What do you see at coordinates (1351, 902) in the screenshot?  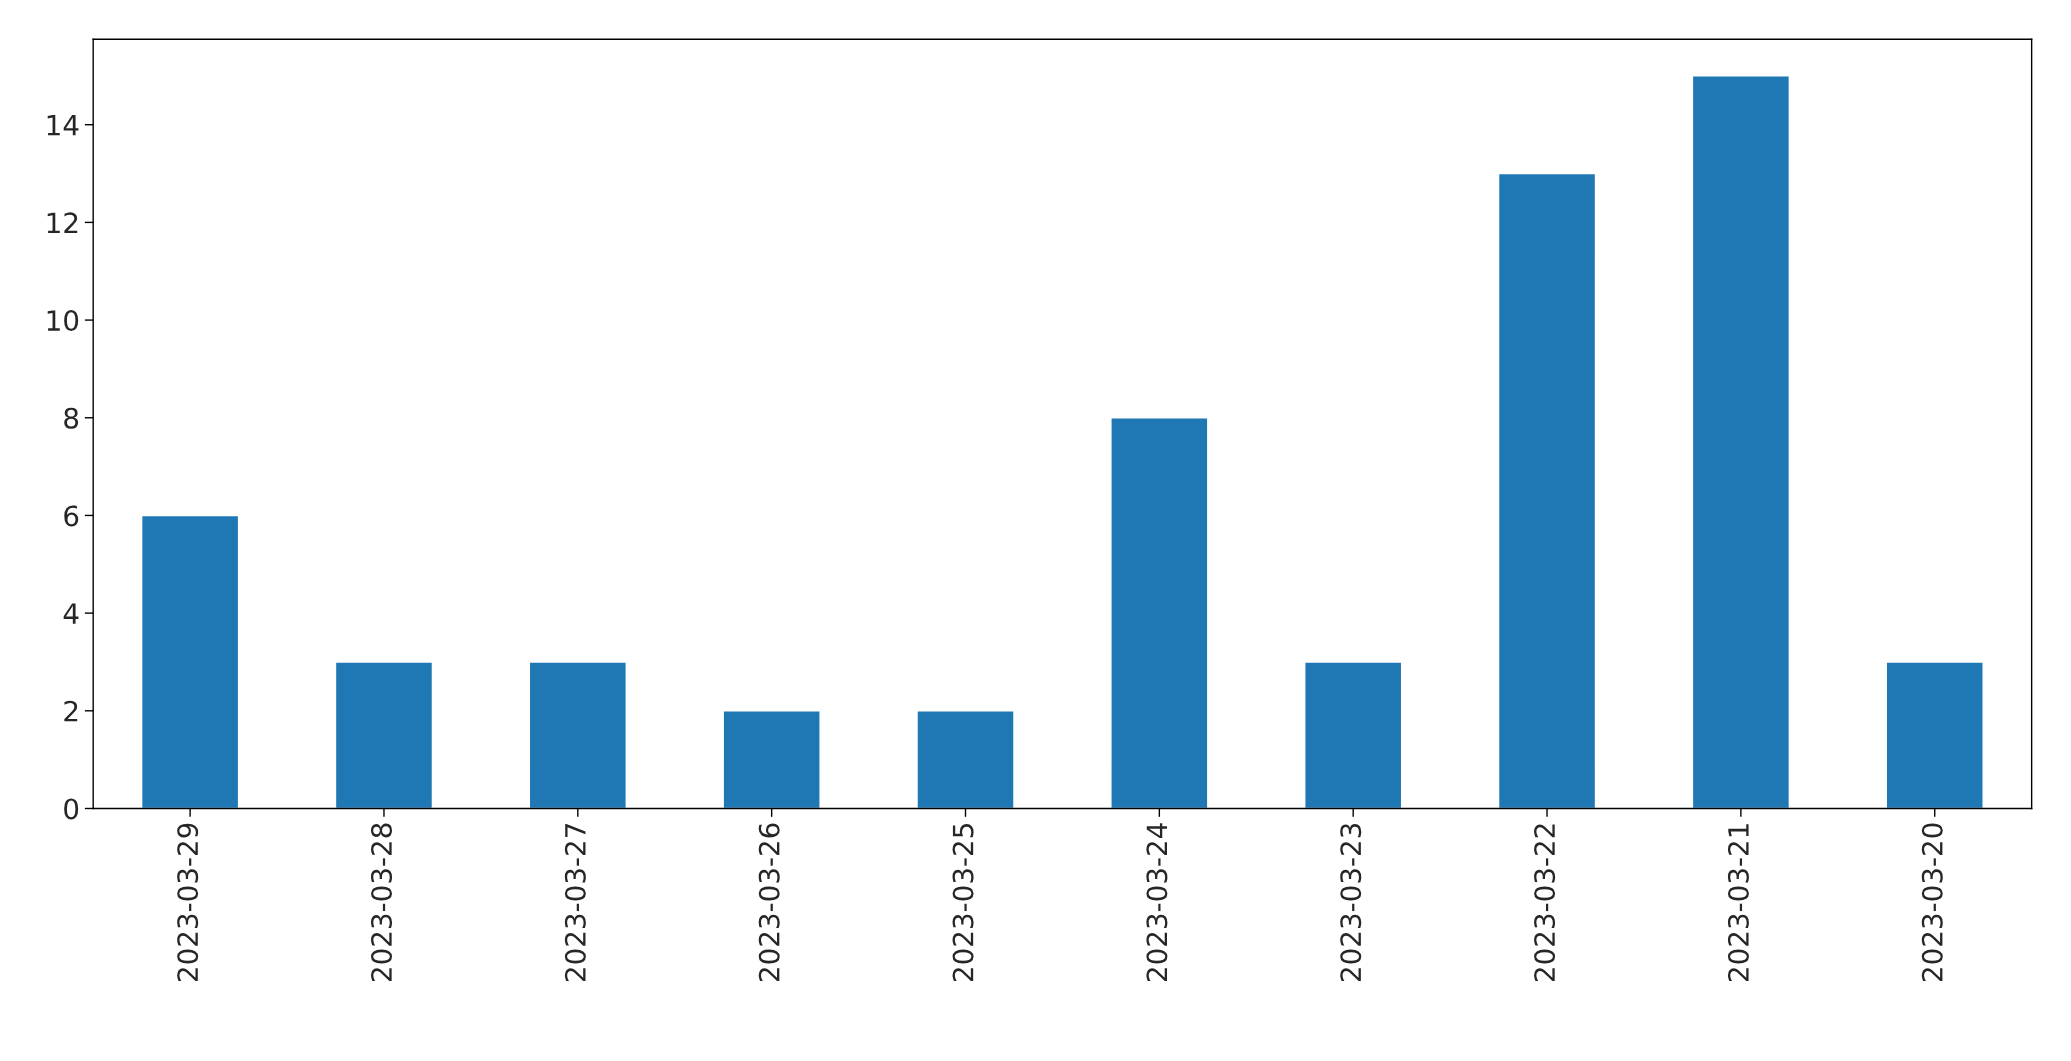 I see `x-tick-label: 2023-03-23` at bounding box center [1351, 902].